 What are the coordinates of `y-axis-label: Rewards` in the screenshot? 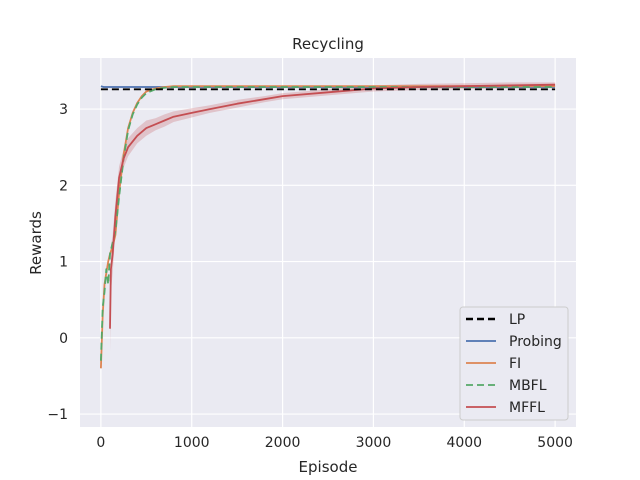 It's located at (36, 243).